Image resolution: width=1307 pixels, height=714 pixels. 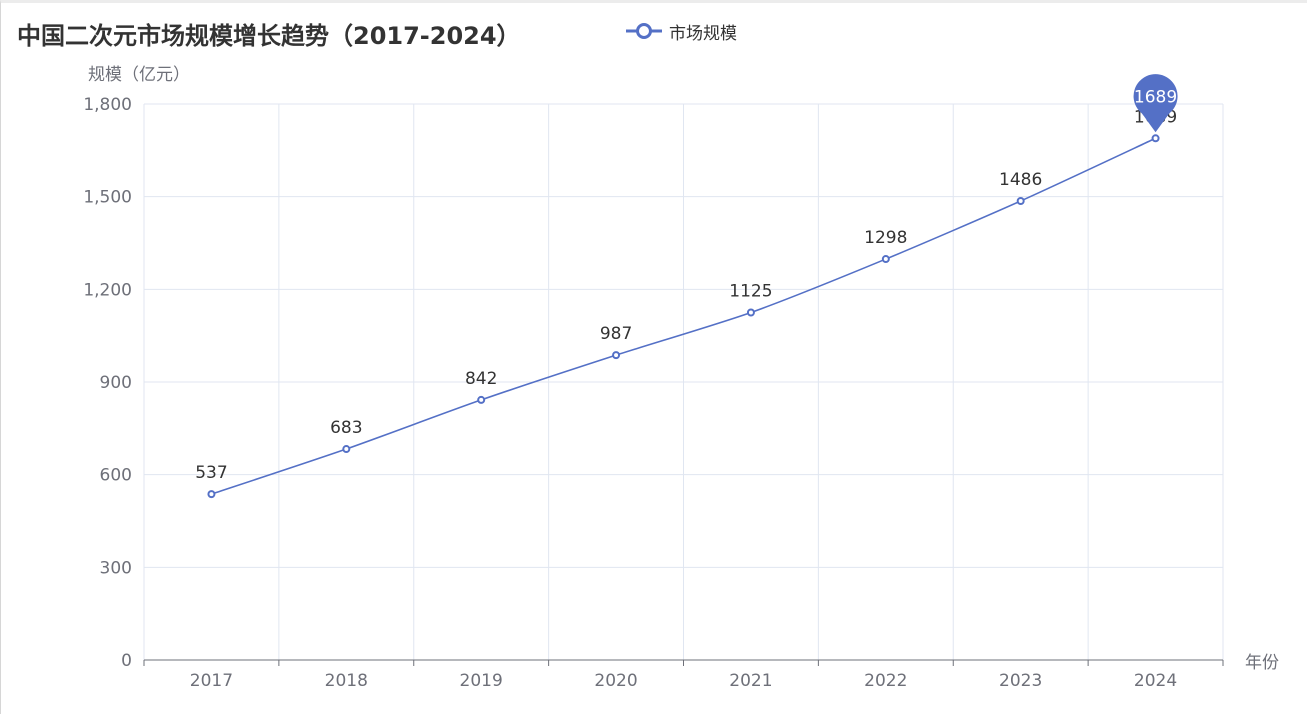 What do you see at coordinates (1020, 681) in the screenshot?
I see `x-tick-label: 2023` at bounding box center [1020, 681].